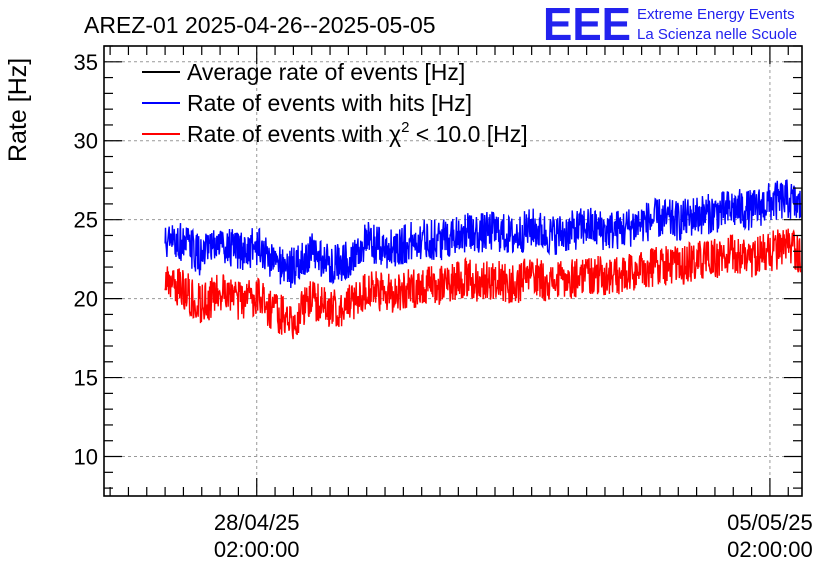 This screenshot has width=836, height=572. What do you see at coordinates (257, 522) in the screenshot?
I see `x-tick-label-date: 28/04/25` at bounding box center [257, 522].